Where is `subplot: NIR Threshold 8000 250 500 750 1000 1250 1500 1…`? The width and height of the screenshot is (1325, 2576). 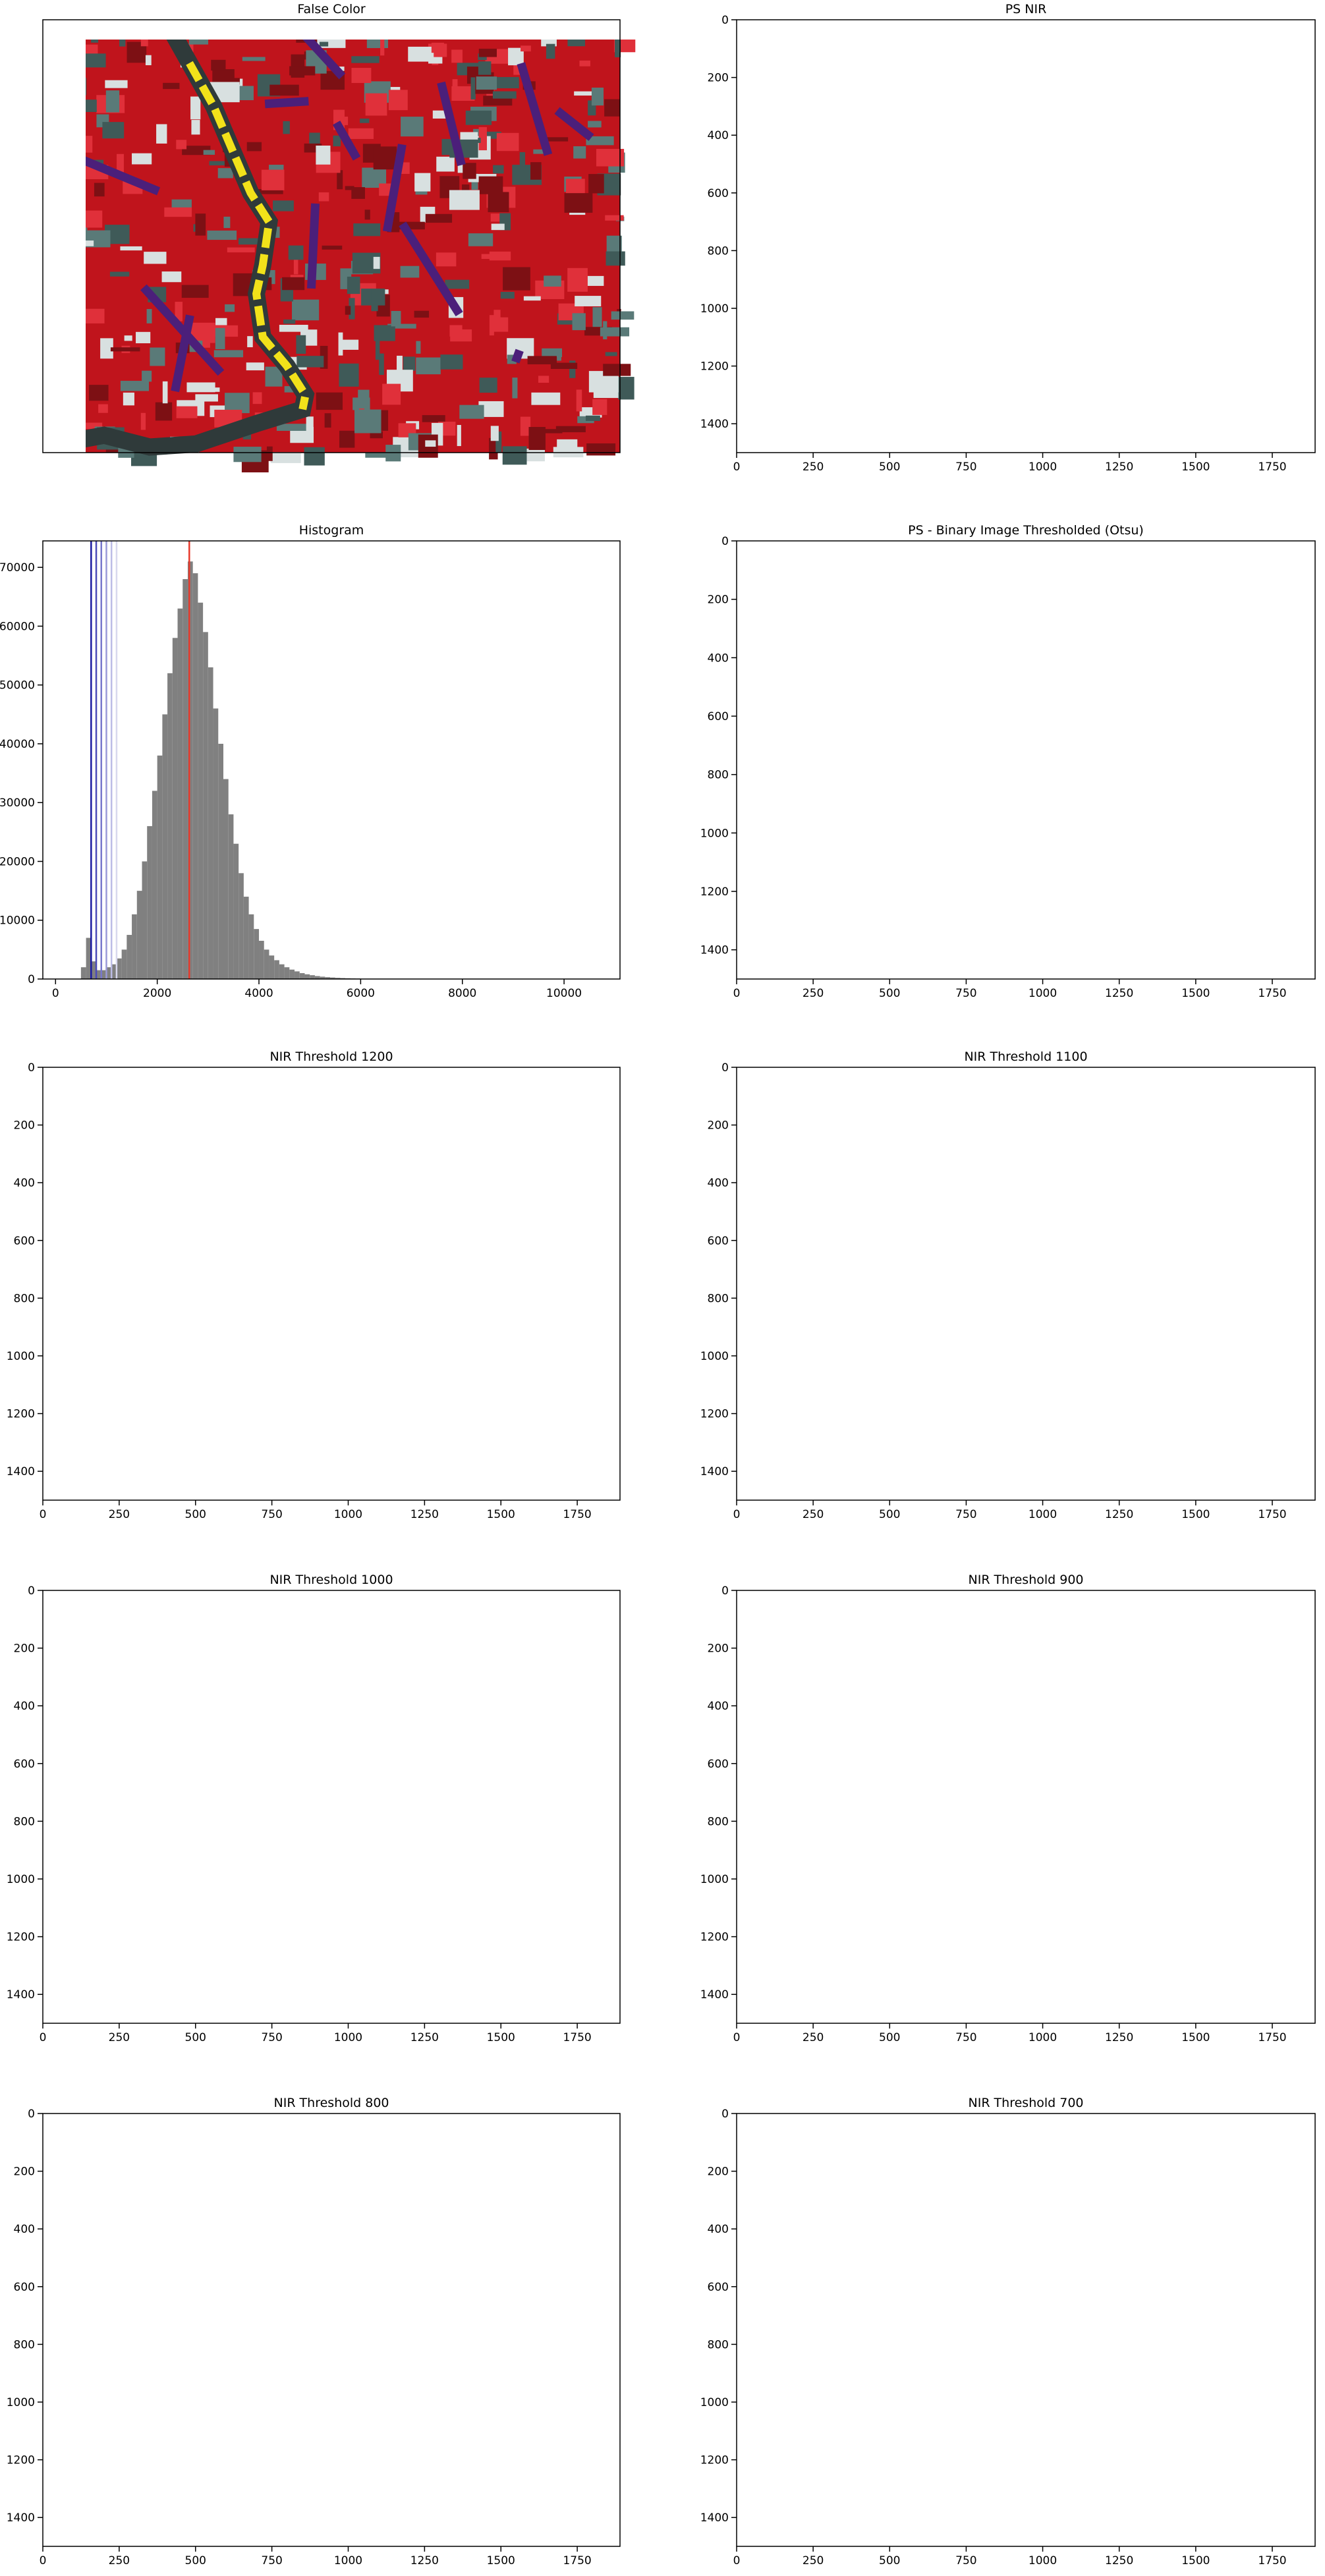 subplot: NIR Threshold 8000 250 500 750 1000 1250 1500 1… is located at coordinates (314, 2331).